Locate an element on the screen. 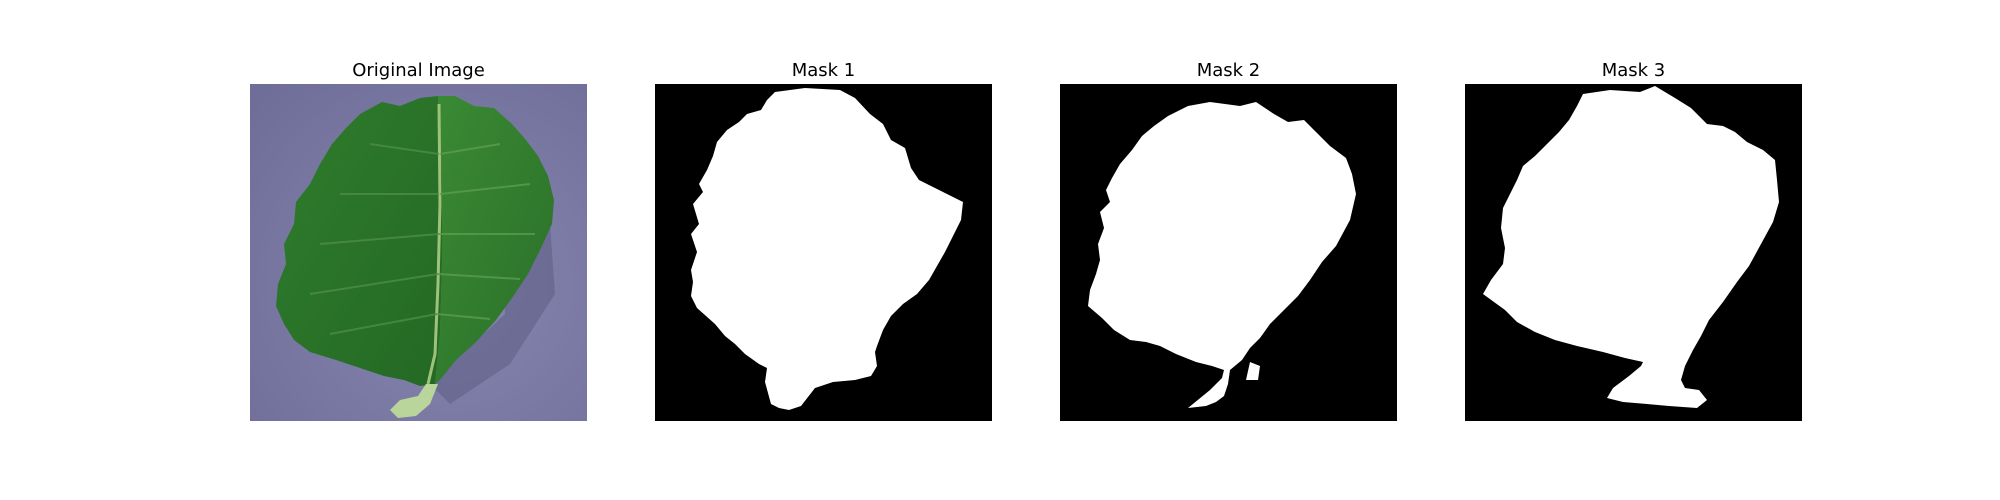  mask-1-image is located at coordinates (823, 252).